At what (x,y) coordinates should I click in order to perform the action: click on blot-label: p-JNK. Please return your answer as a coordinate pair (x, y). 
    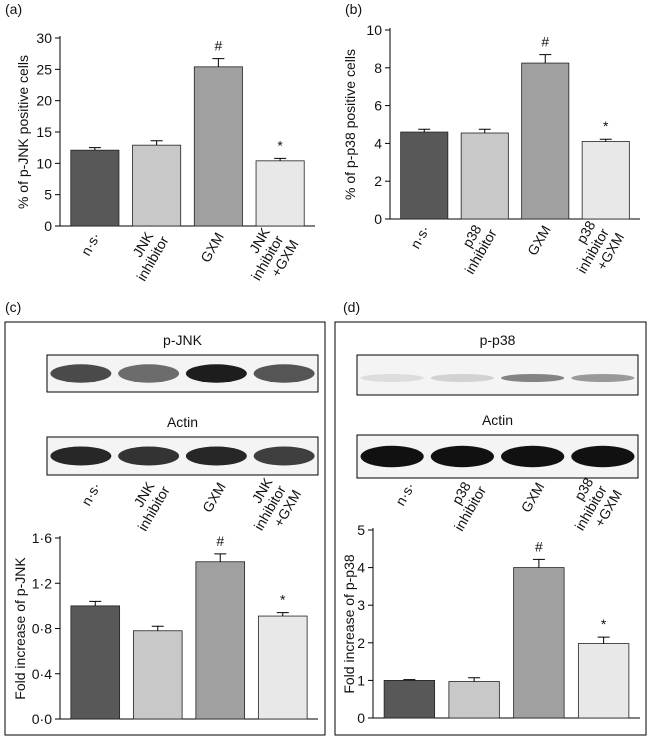
    Looking at the image, I should click on (183, 340).